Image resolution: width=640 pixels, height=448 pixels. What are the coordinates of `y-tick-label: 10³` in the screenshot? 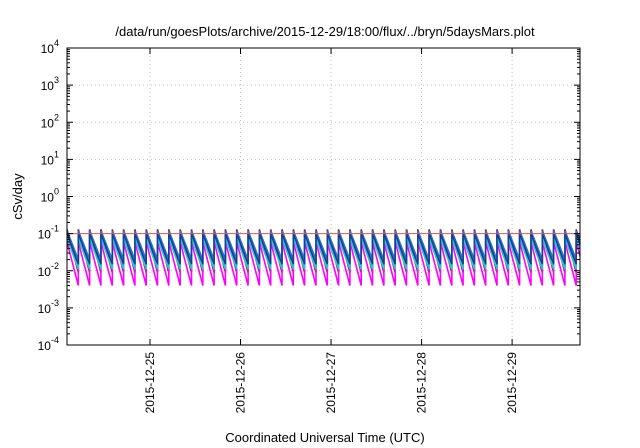 It's located at (50, 84).